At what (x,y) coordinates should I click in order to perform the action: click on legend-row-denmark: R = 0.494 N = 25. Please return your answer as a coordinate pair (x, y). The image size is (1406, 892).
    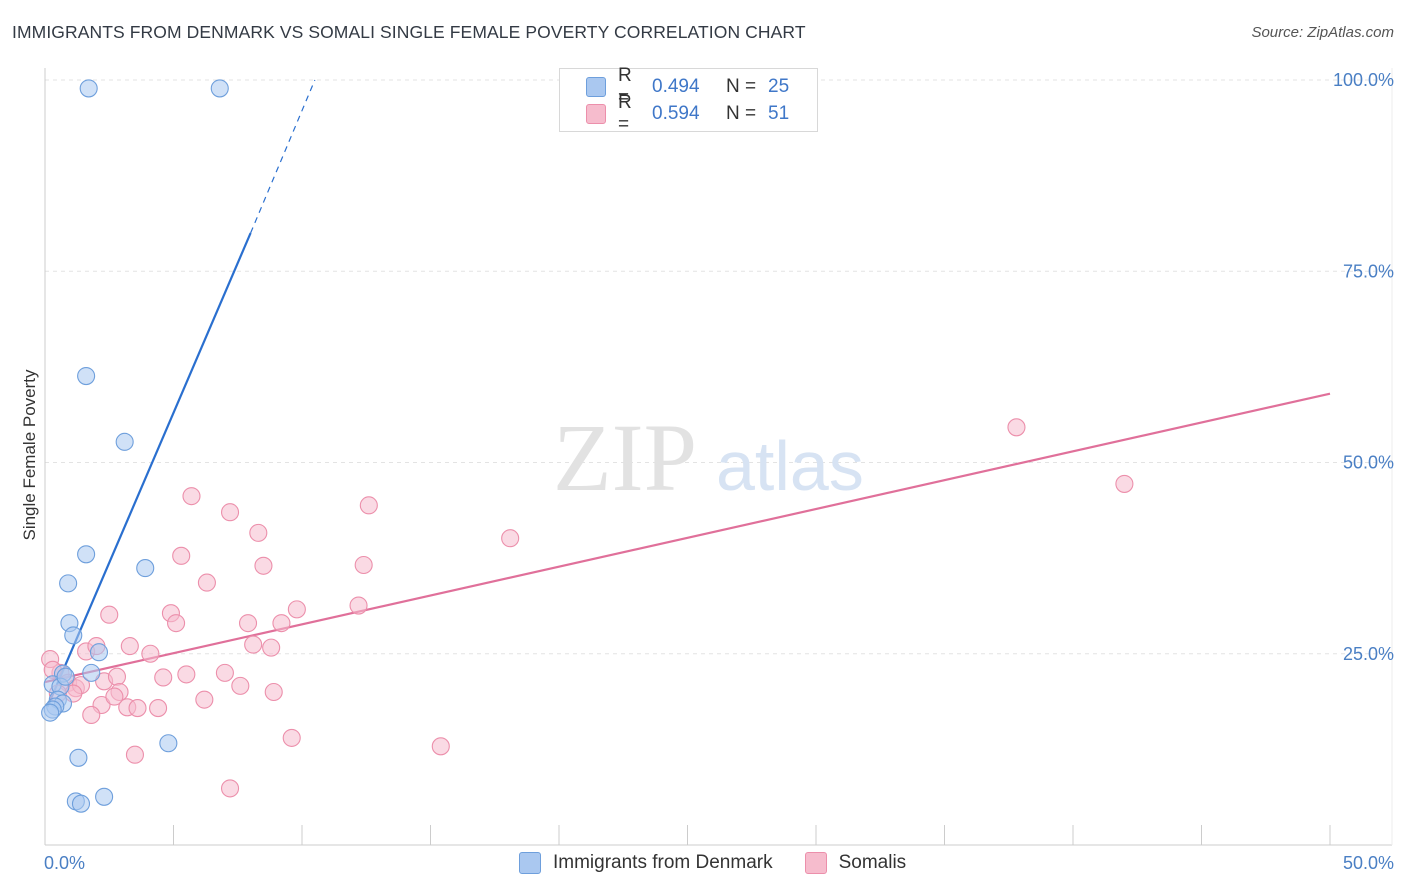
    Looking at the image, I should click on (688, 86).